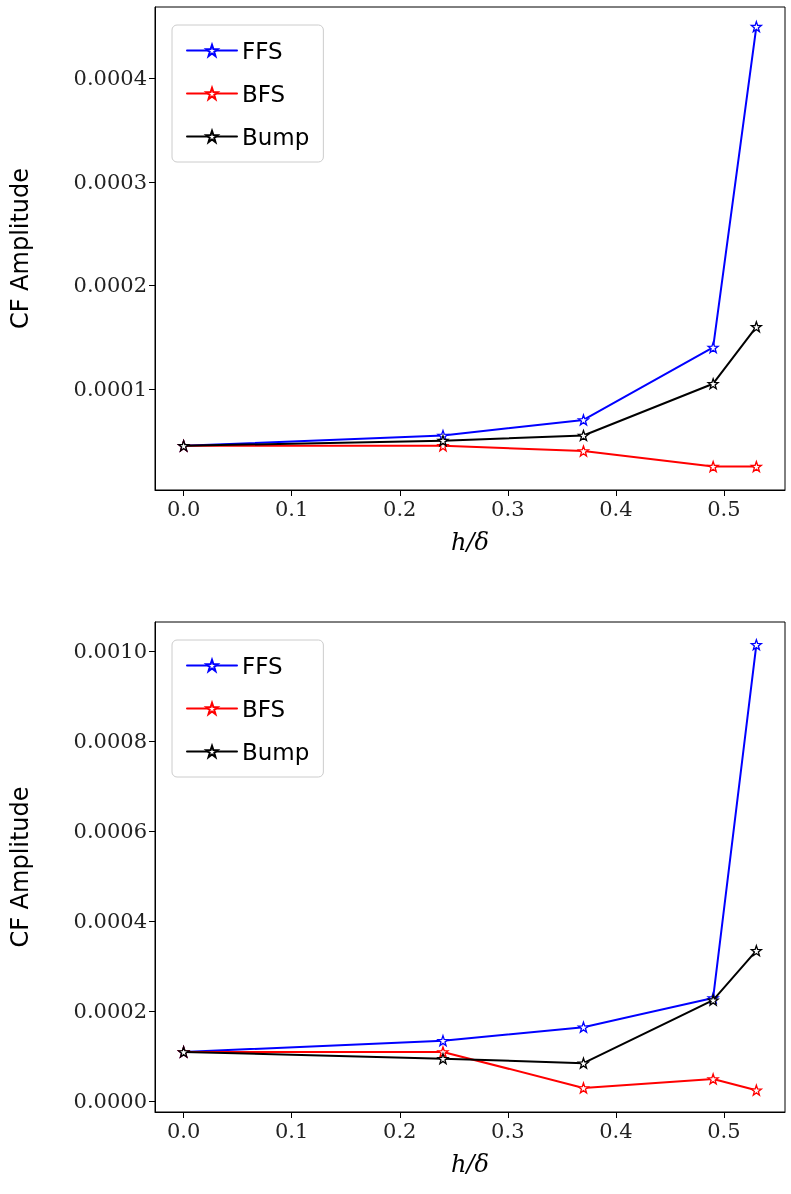  I want to click on y-tick-label: 0.0008, so click(110, 741).